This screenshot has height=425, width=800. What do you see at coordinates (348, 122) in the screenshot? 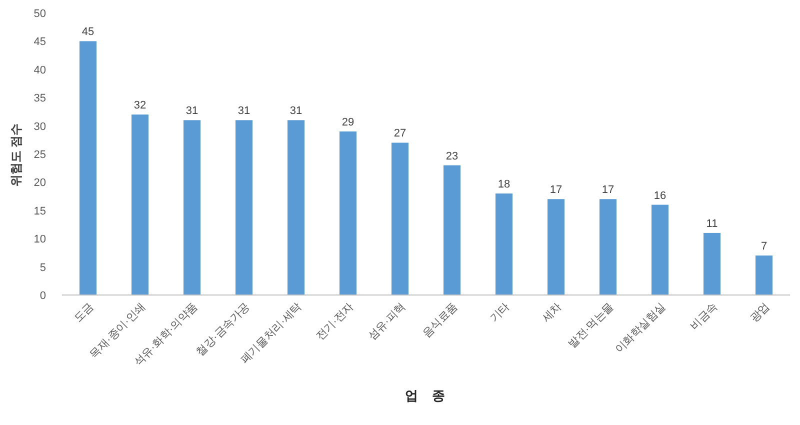
I see `data-label: 29` at bounding box center [348, 122].